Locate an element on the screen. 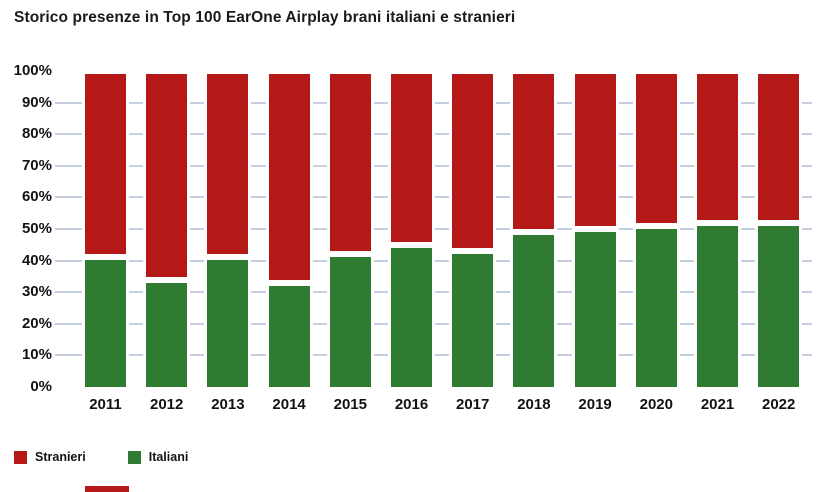 The height and width of the screenshot is (492, 828). bar-2018-stranieri is located at coordinates (534, 152).